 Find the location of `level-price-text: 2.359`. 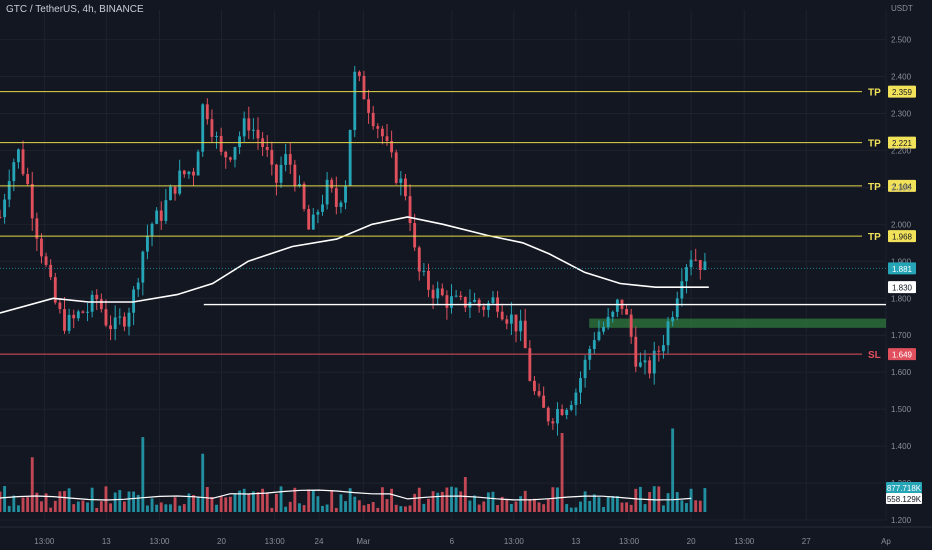

level-price-text: 2.359 is located at coordinates (902, 92).